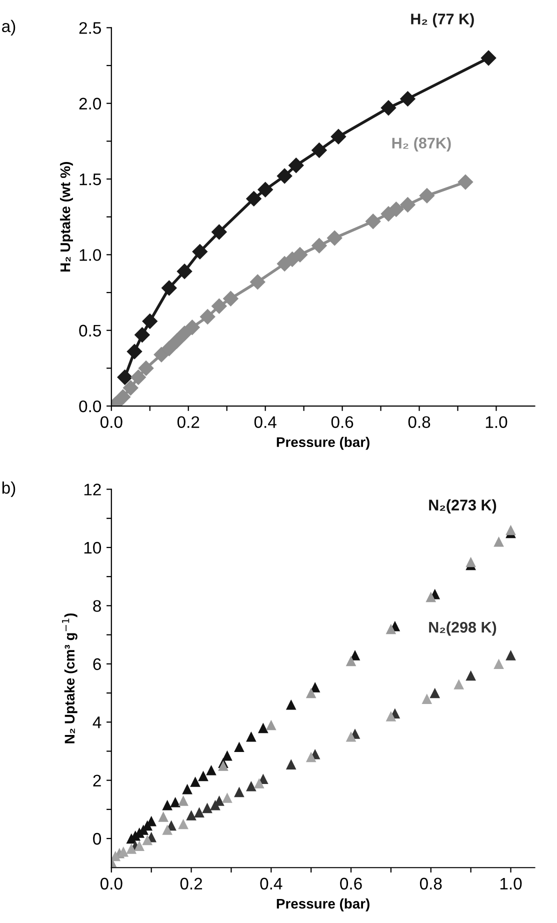 This screenshot has width=557, height=923. I want to click on series-label: H₂ (77 K), so click(442, 20).